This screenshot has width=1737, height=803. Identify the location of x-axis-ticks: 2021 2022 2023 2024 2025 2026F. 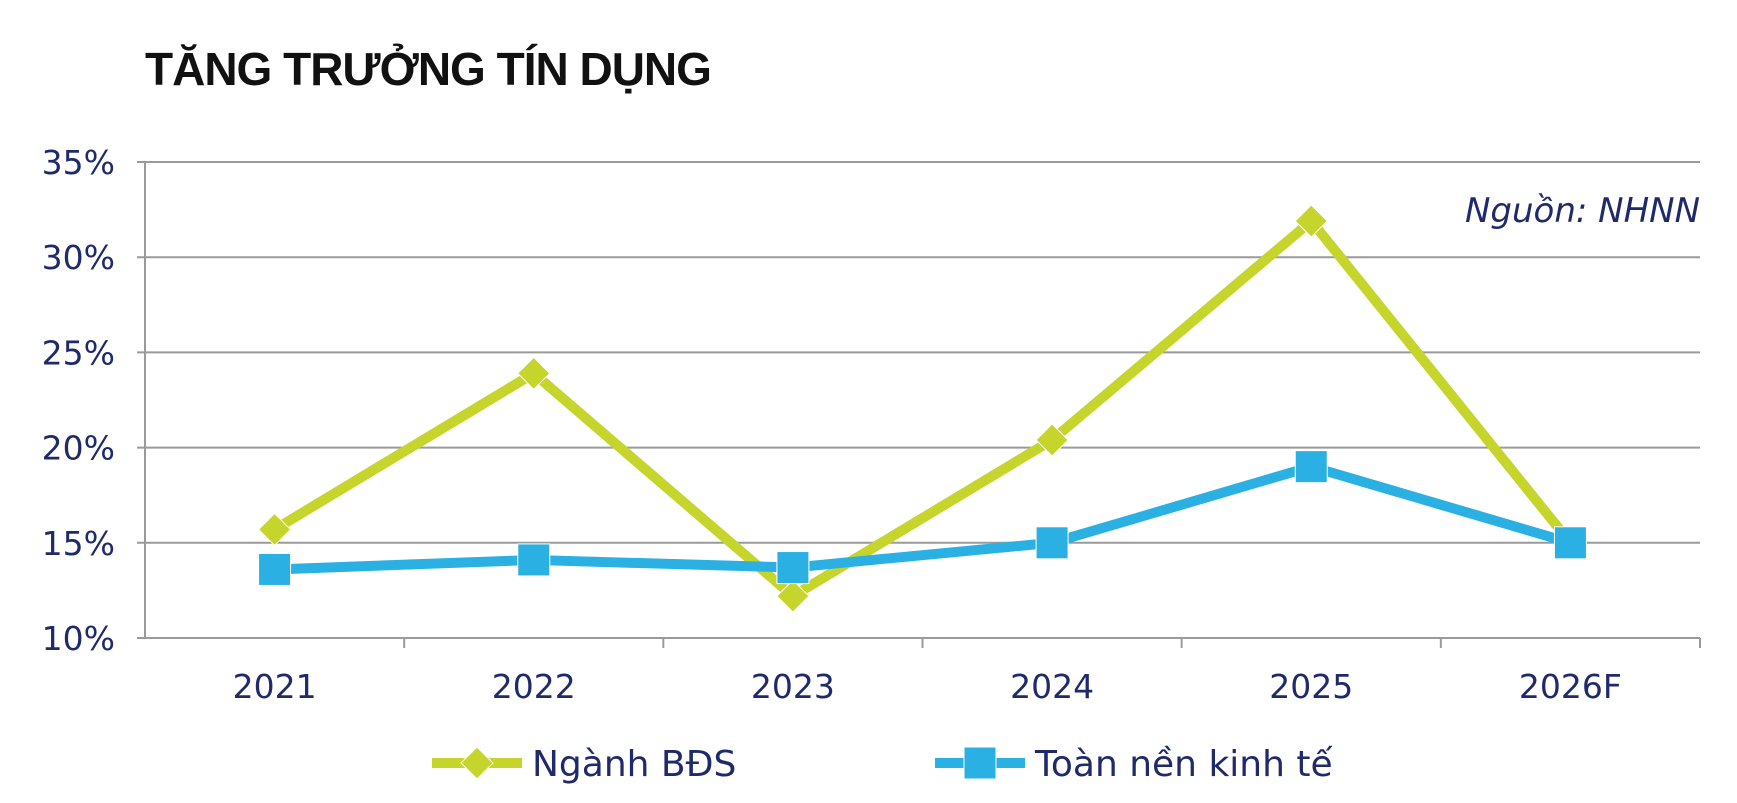
(927, 686).